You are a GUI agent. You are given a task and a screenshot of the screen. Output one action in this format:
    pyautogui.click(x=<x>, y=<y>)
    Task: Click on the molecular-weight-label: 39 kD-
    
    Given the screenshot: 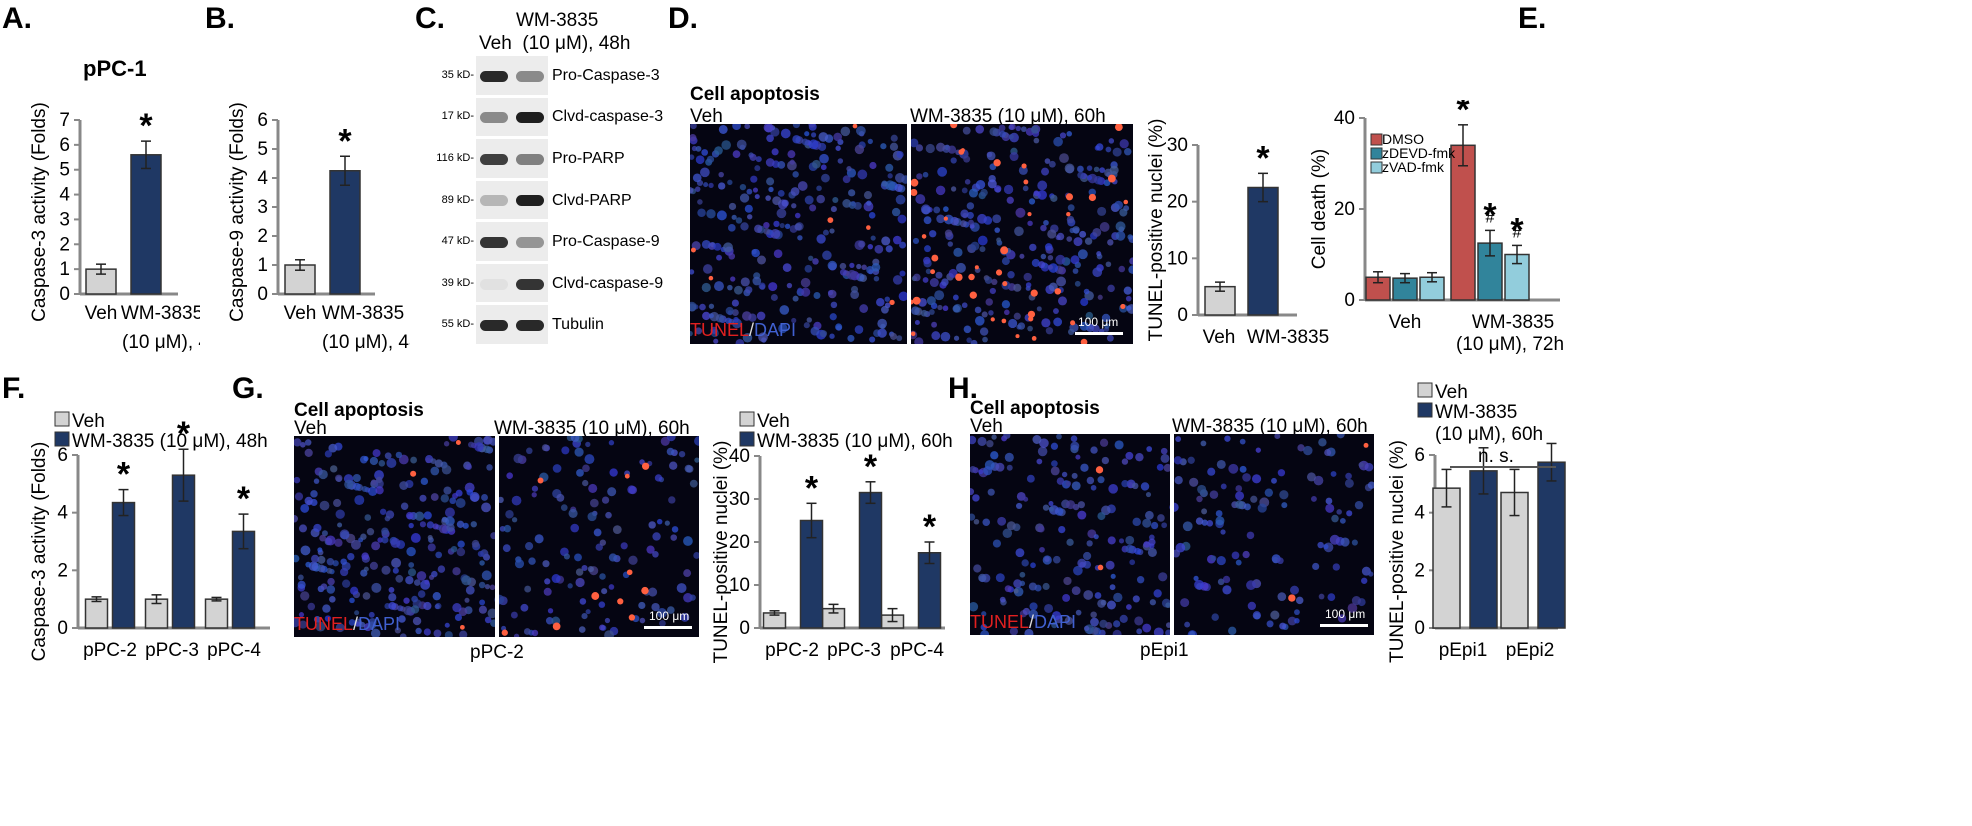 What is the action you would take?
    pyautogui.click(x=457, y=282)
    